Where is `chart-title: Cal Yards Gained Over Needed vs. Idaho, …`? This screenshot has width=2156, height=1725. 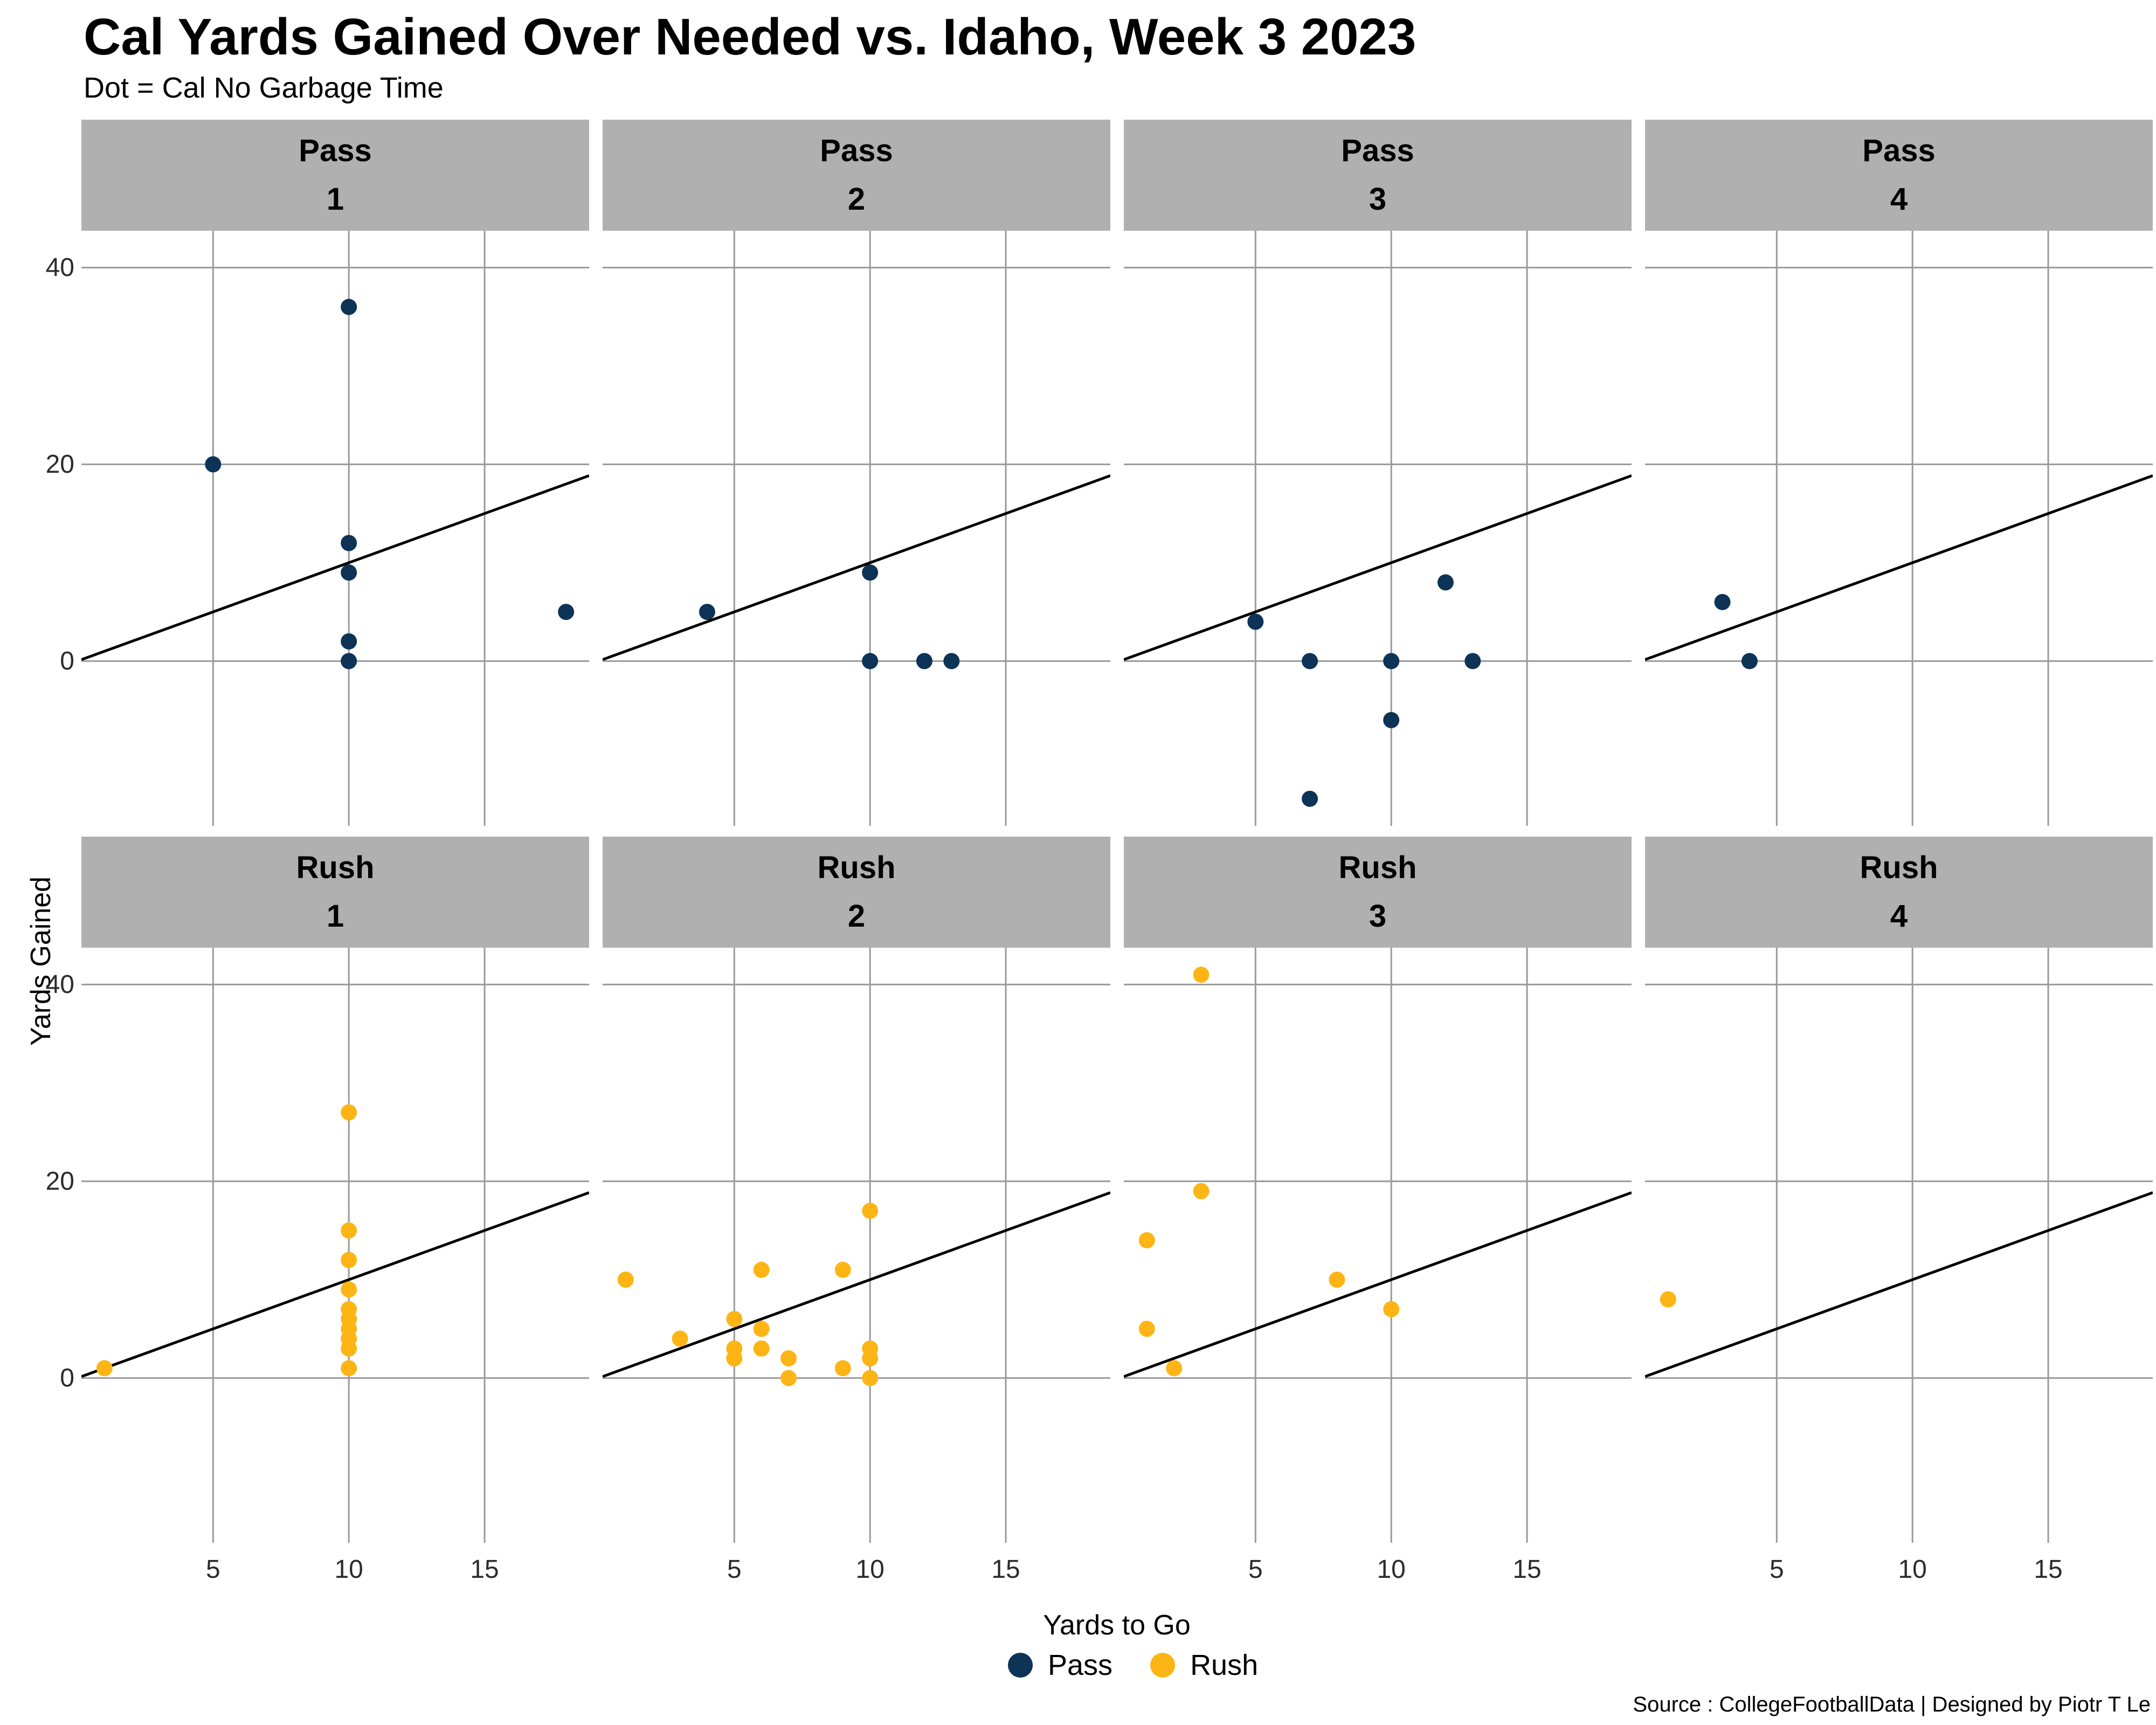
chart-title: Cal Yards Gained Over Needed vs. Idaho, … is located at coordinates (750, 37).